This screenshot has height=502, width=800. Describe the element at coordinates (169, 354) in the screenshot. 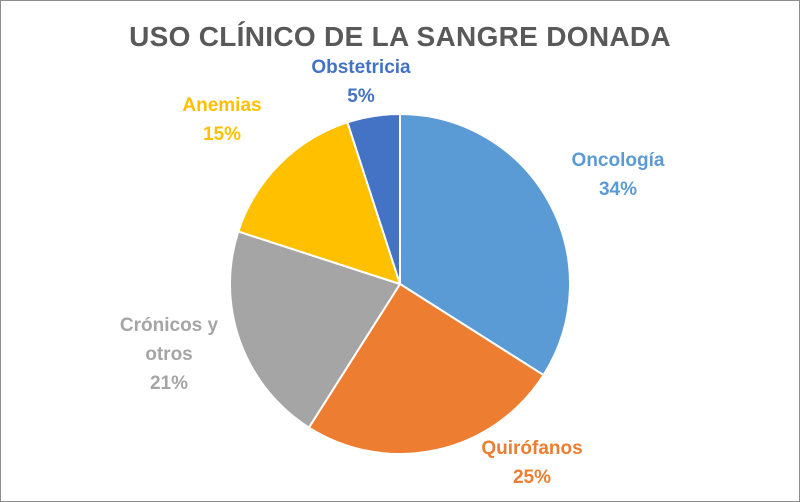

I see `data-label-3: Crónicos y otros 21%` at that location.